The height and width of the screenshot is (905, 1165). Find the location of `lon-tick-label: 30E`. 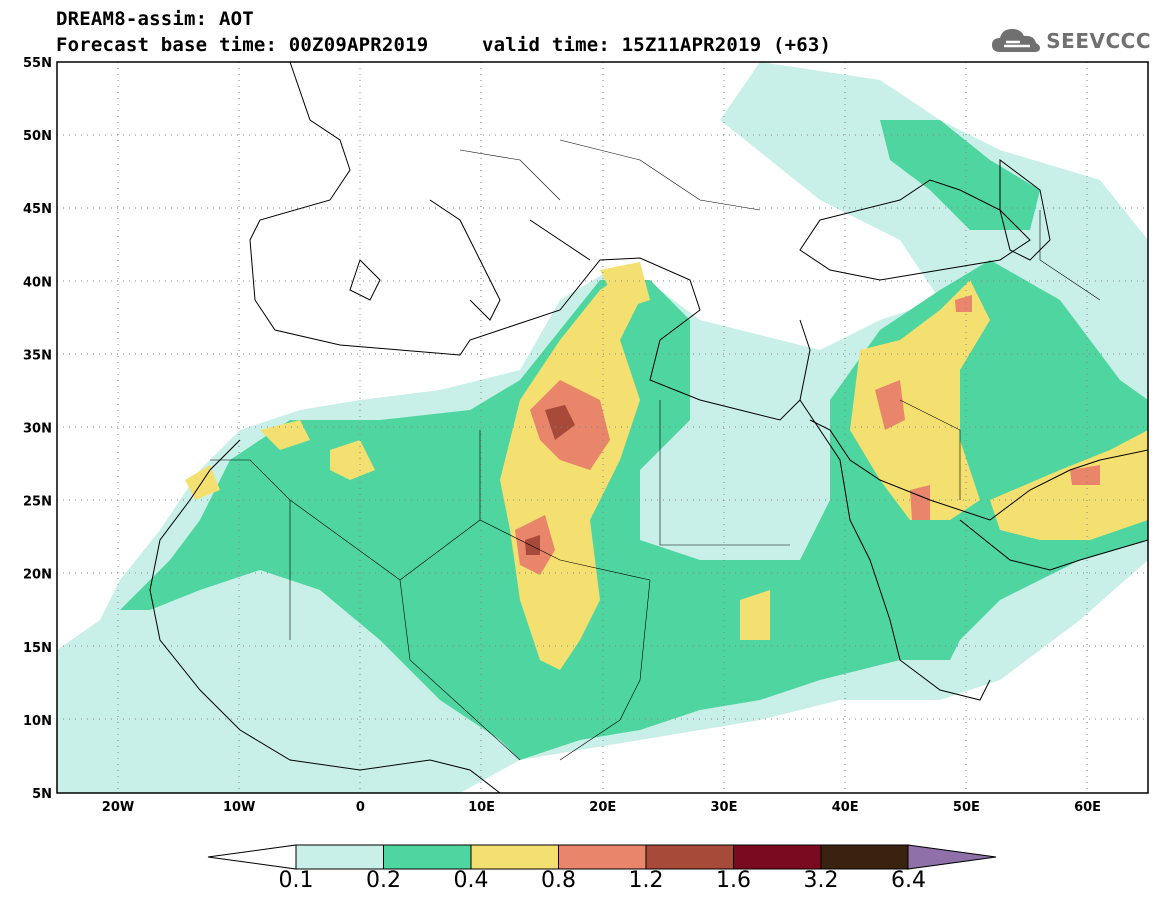

lon-tick-label: 30E is located at coordinates (724, 807).